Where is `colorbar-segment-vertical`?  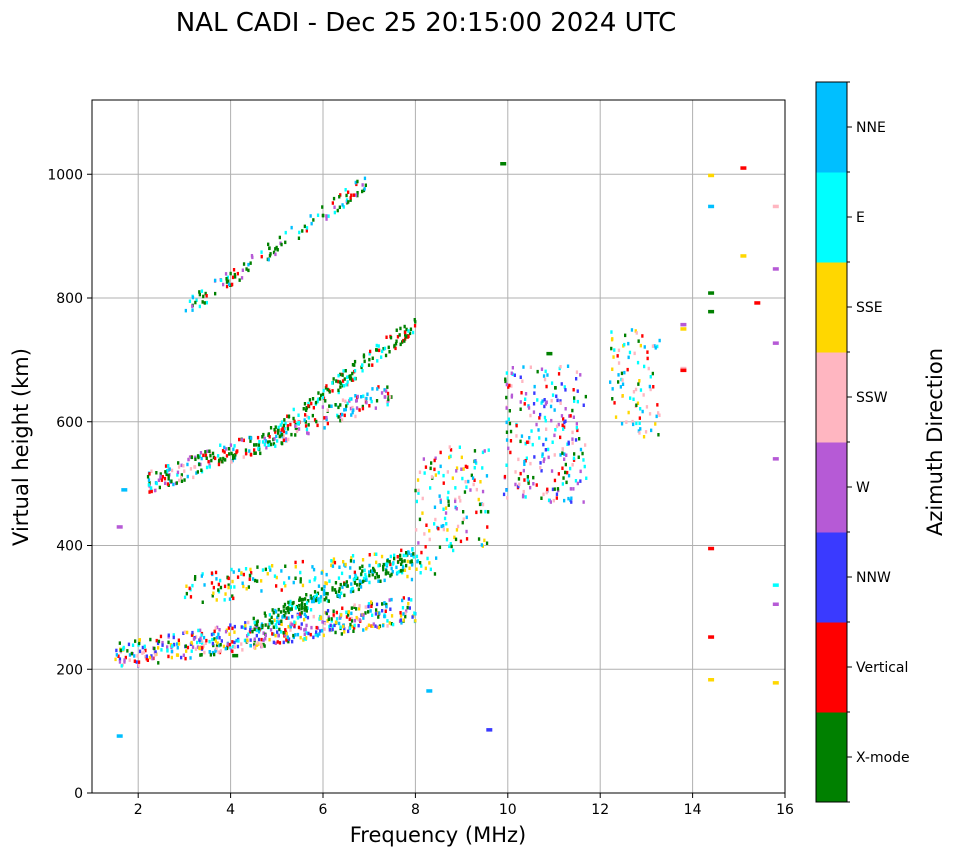
colorbar-segment-vertical is located at coordinates (831, 667).